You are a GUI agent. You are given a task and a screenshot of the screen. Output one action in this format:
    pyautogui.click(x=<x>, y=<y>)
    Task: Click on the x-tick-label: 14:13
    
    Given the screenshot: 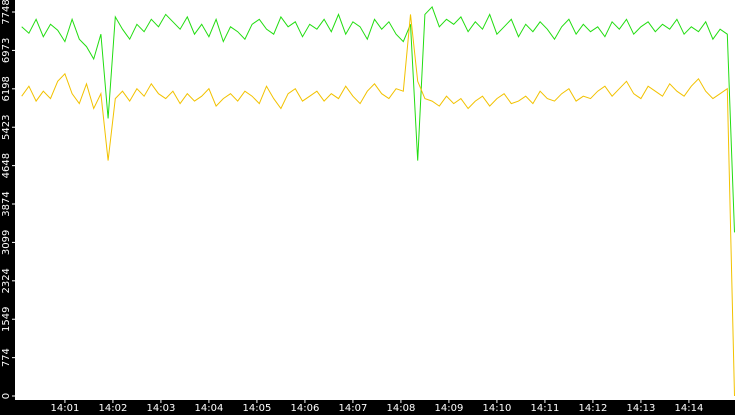 What is the action you would take?
    pyautogui.click(x=641, y=408)
    